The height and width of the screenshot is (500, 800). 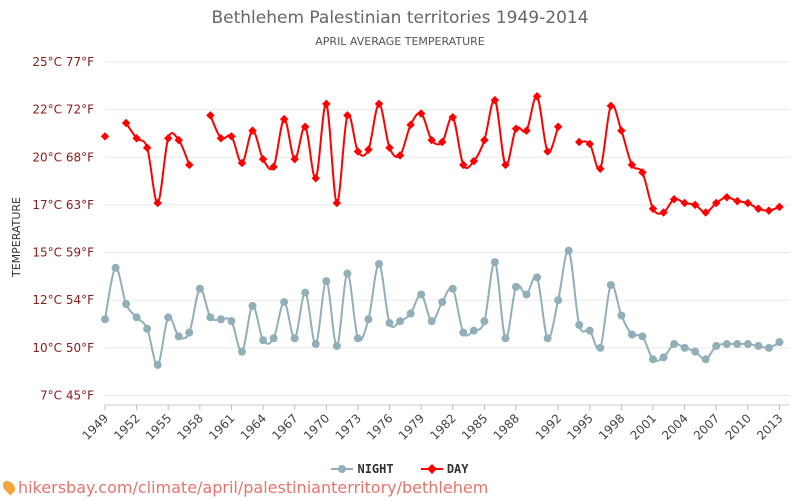 I want to click on legend-item-day: DAY, so click(x=444, y=469).